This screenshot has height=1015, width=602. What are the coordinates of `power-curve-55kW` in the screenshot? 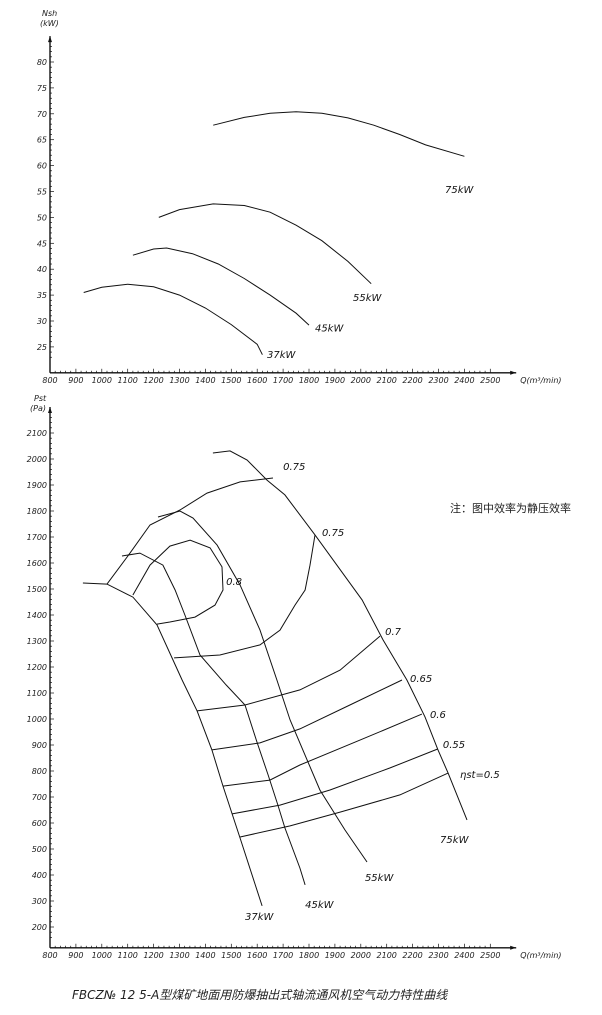 It's located at (262, 686).